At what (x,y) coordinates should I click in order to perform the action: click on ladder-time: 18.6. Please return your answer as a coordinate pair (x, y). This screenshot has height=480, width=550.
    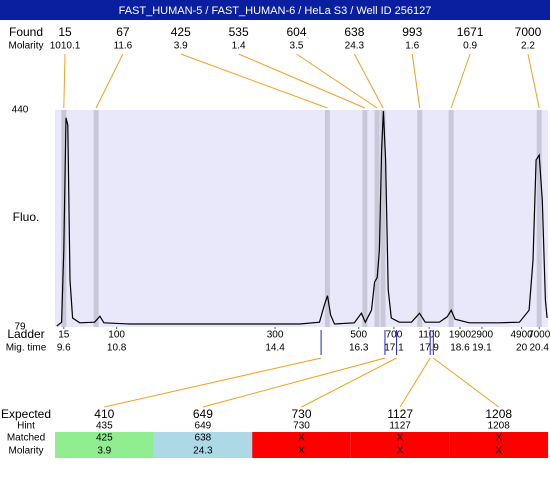
    Looking at the image, I should click on (460, 348).